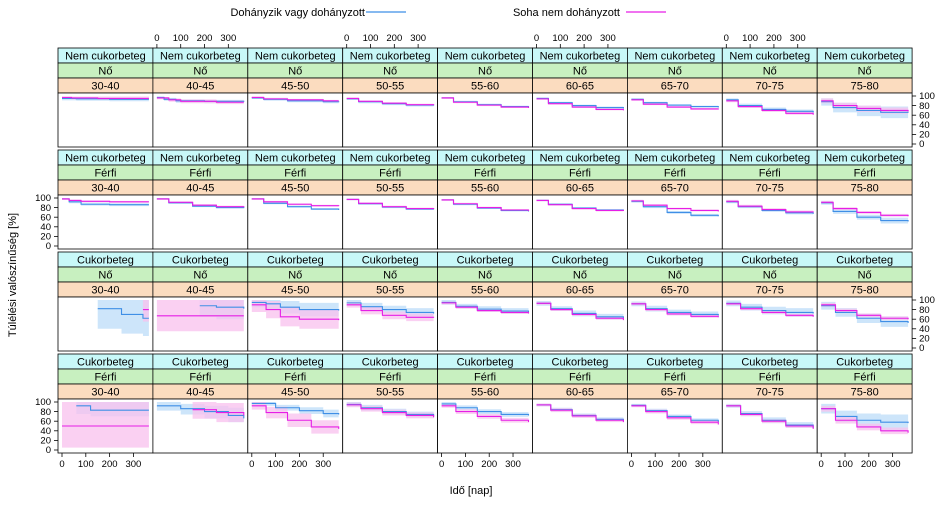 The image size is (942, 505). I want to click on panel-r1-c8: Nem cukorbeteg Férfi 75-80, so click(864, 199).